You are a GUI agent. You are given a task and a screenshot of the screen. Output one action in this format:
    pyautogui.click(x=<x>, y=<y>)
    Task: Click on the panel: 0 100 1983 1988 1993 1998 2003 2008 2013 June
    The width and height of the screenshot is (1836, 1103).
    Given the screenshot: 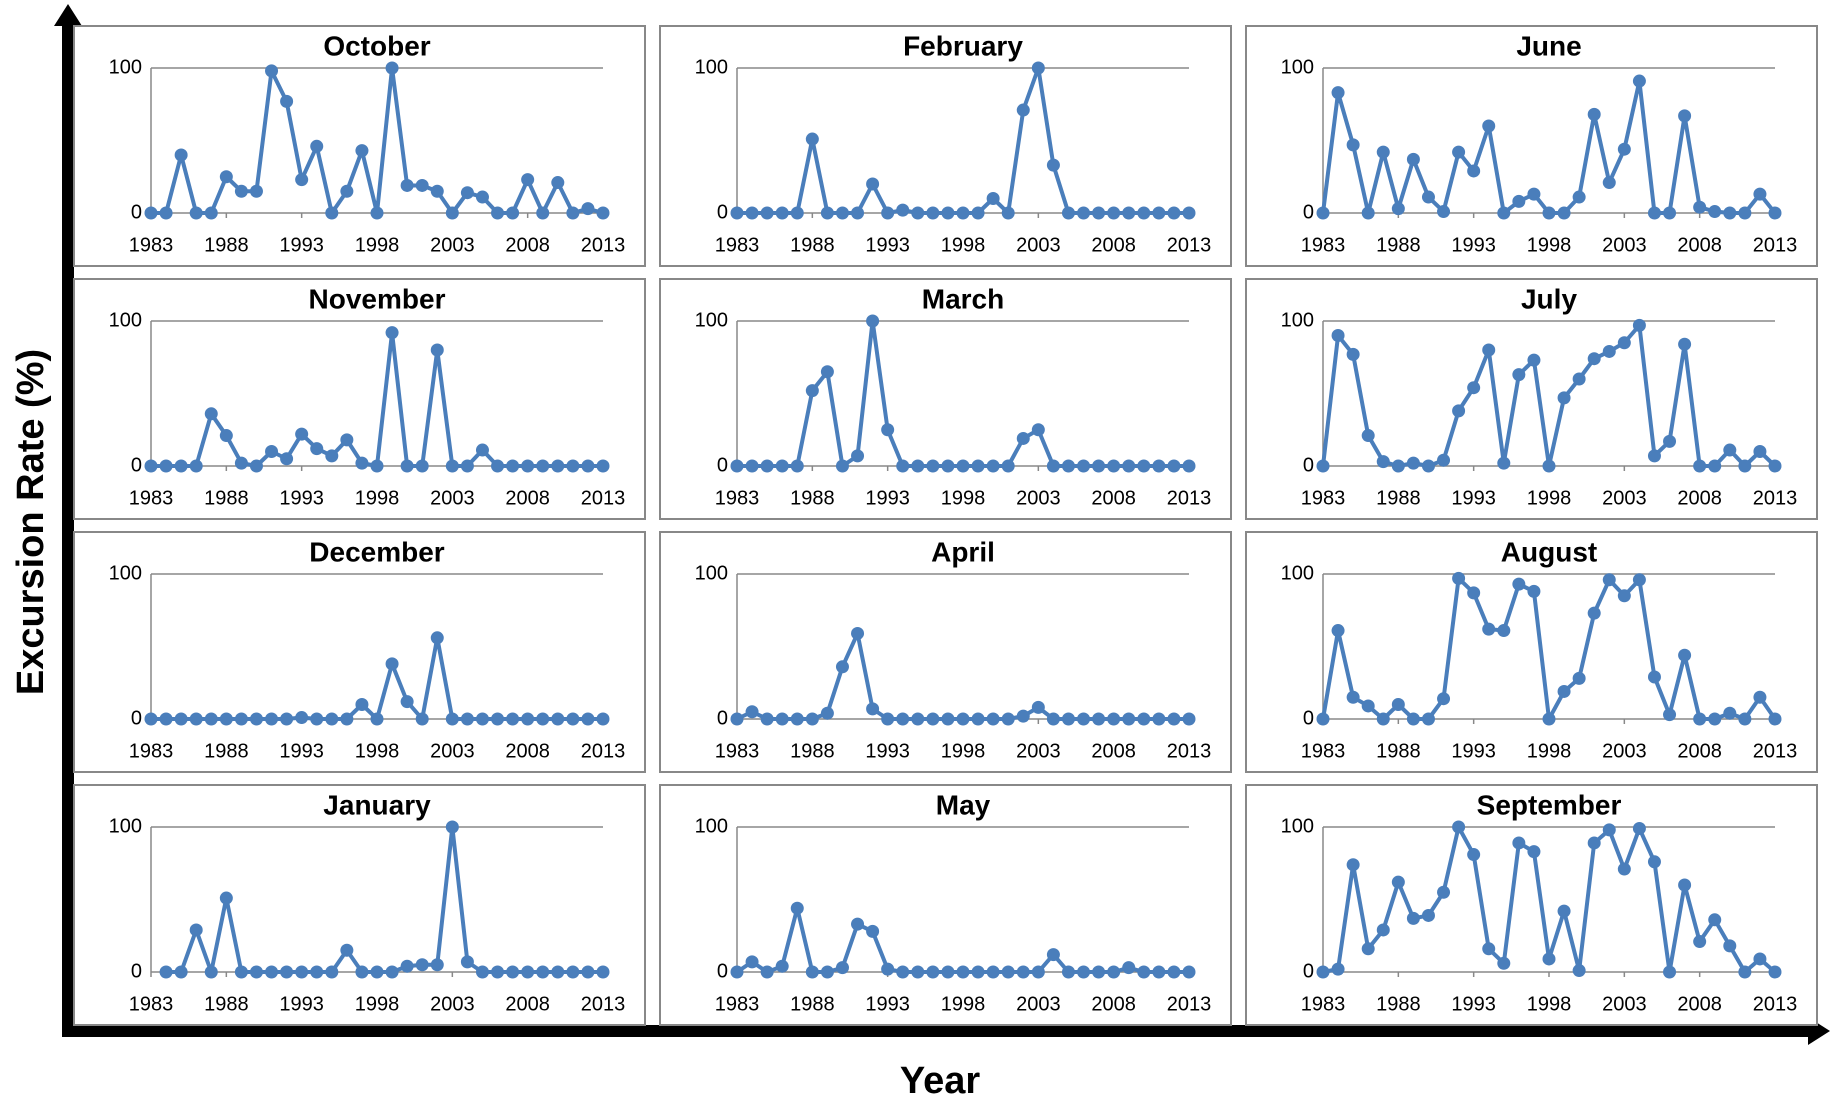 What is the action you would take?
    pyautogui.click(x=1531, y=146)
    